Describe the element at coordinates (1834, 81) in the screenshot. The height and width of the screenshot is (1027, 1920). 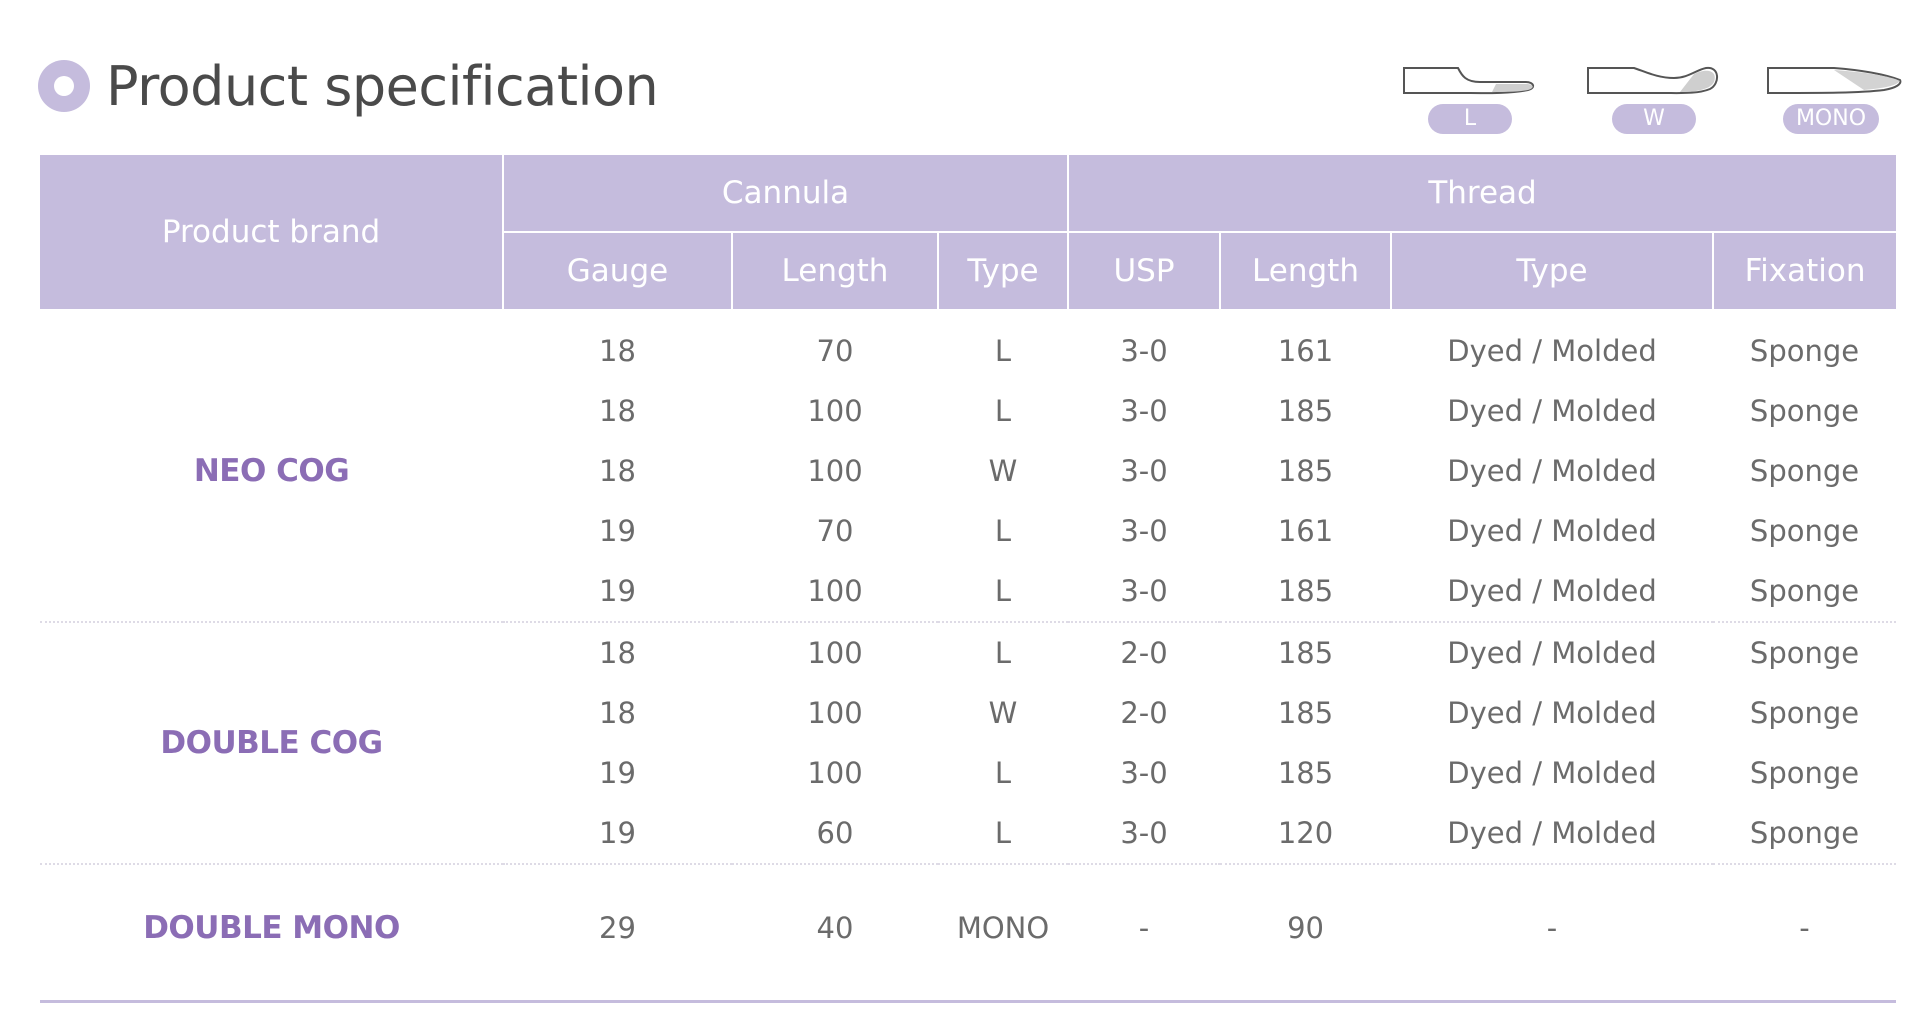
I see `needle-mono-icon` at that location.